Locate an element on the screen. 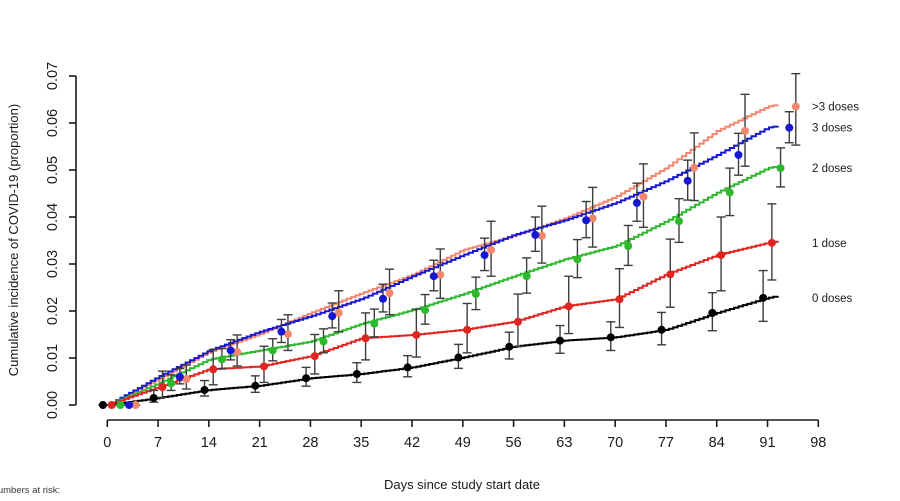 This screenshot has width=900, height=501. x-tick-label: 63 is located at coordinates (564, 443).